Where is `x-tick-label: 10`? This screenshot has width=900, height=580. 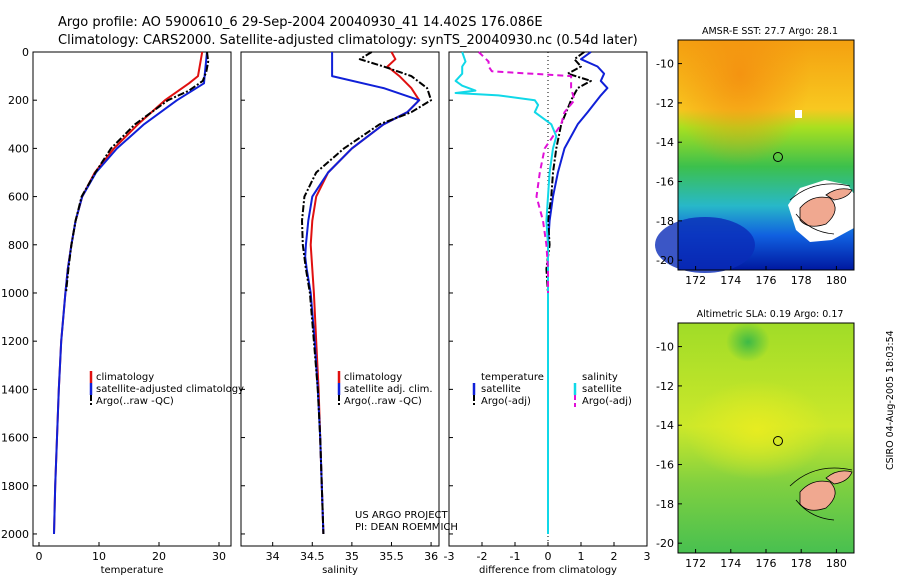 x-tick-label: 10 is located at coordinates (99, 556).